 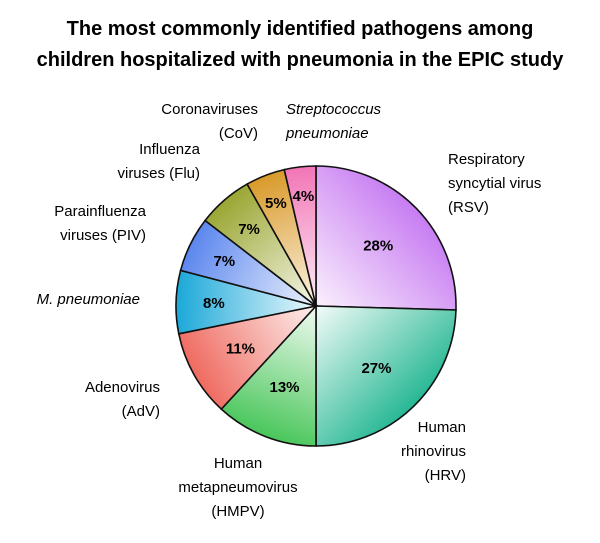 What do you see at coordinates (433, 451) in the screenshot?
I see `pie-category-label: Human rhinovirus (HRV)` at bounding box center [433, 451].